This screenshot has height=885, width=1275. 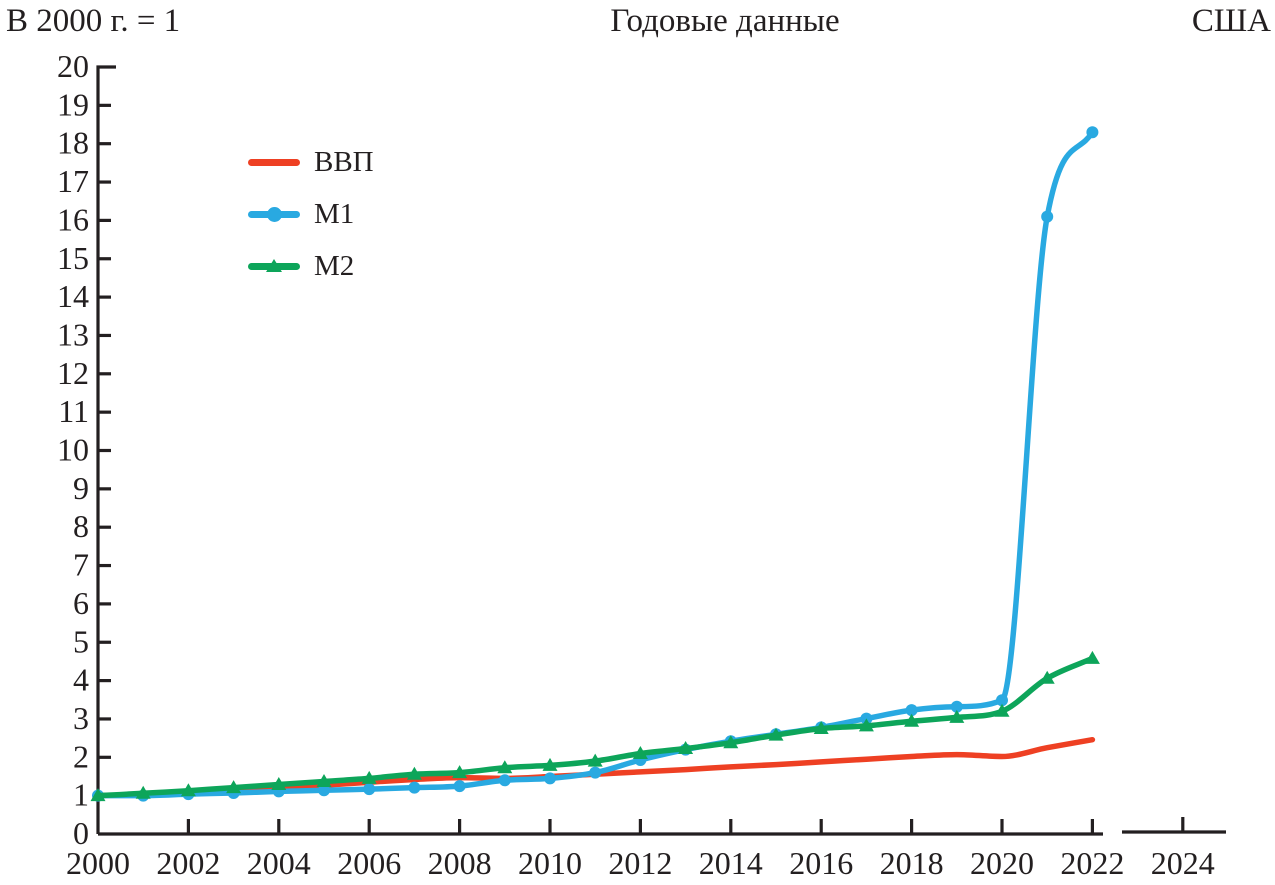 I want to click on y-tick-label: 5, so click(x=81, y=641).